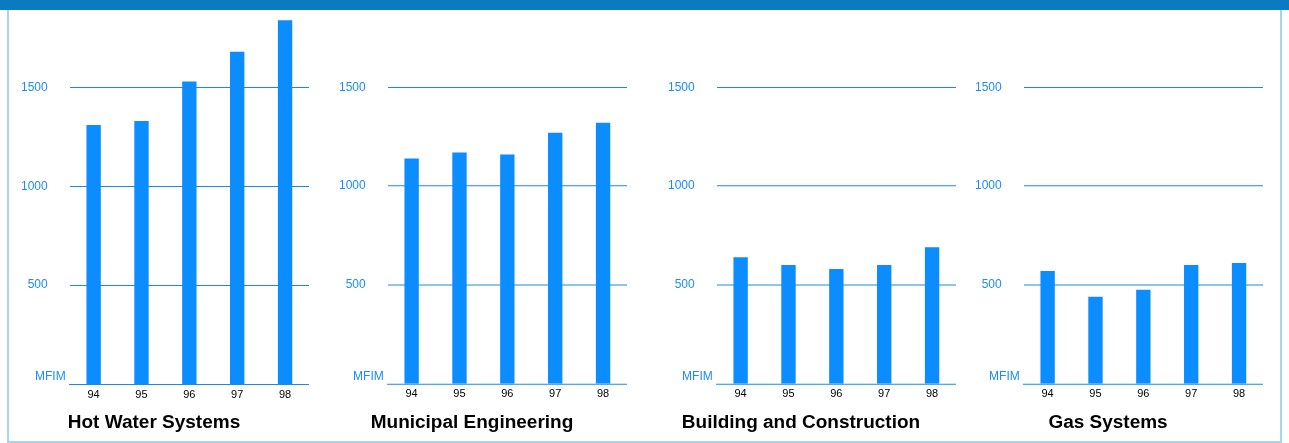 This screenshot has width=1289, height=443. What do you see at coordinates (154, 421) in the screenshot?
I see `text: Hot Water Systems` at bounding box center [154, 421].